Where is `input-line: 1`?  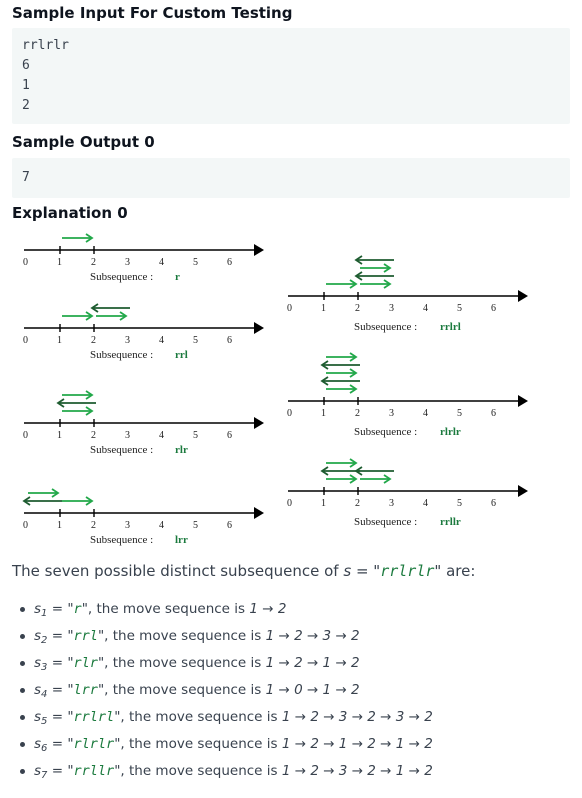 input-line: 1 is located at coordinates (26, 85).